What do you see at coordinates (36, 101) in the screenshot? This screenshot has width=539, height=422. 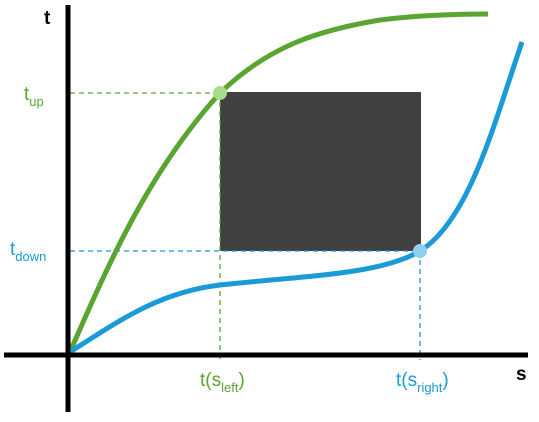 I see `label-sub: up` at bounding box center [36, 101].